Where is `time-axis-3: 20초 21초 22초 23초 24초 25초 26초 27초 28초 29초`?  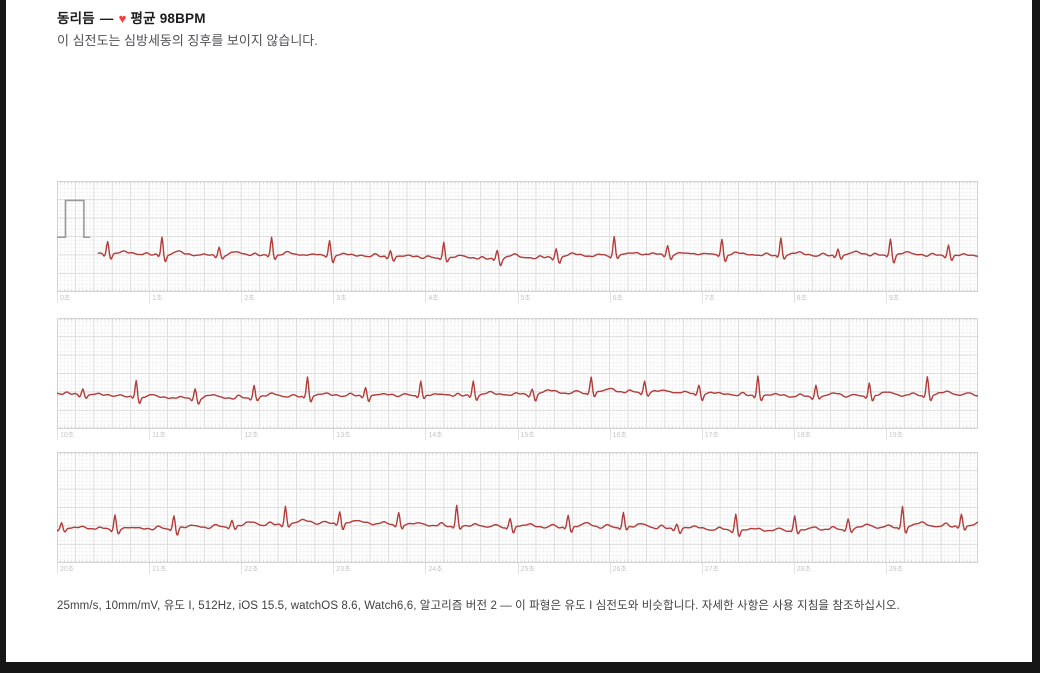
time-axis-3: 20초 21초 22초 23초 24초 25초 26초 27초 28초 29초 is located at coordinates (517, 569).